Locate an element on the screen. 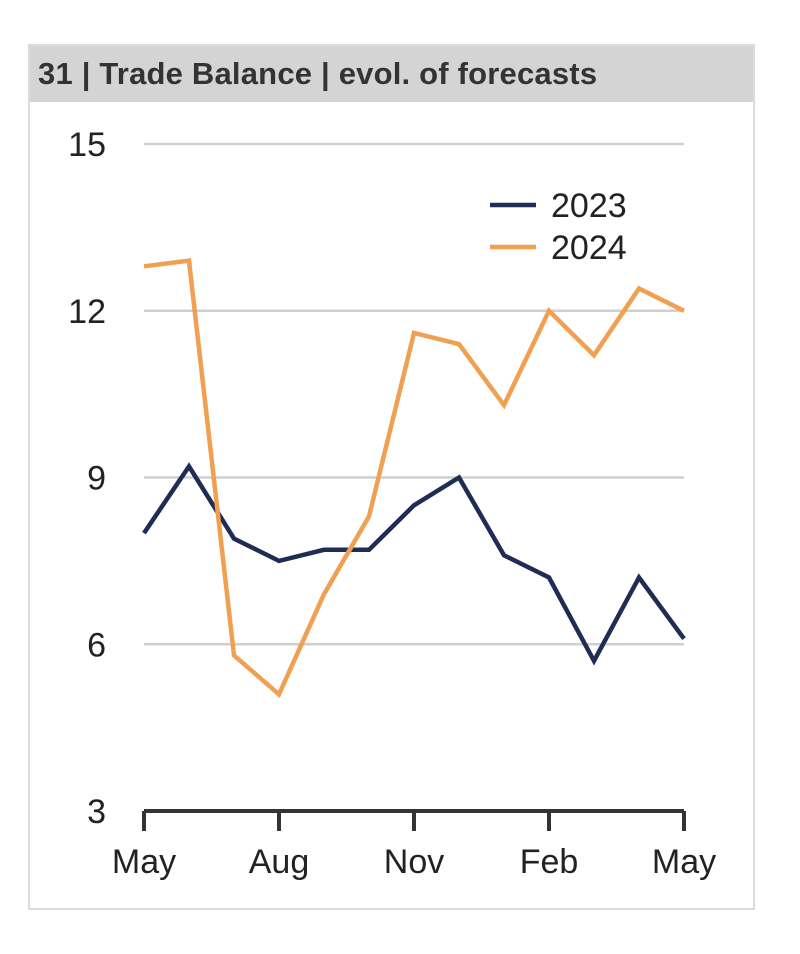 The image size is (800, 954). y-tick-label: 12 is located at coordinates (87, 312).